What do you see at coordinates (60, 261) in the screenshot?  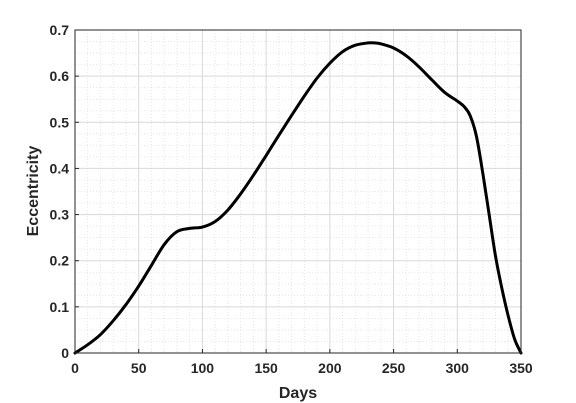 I see `y-tick-label: 0.2` at bounding box center [60, 261].